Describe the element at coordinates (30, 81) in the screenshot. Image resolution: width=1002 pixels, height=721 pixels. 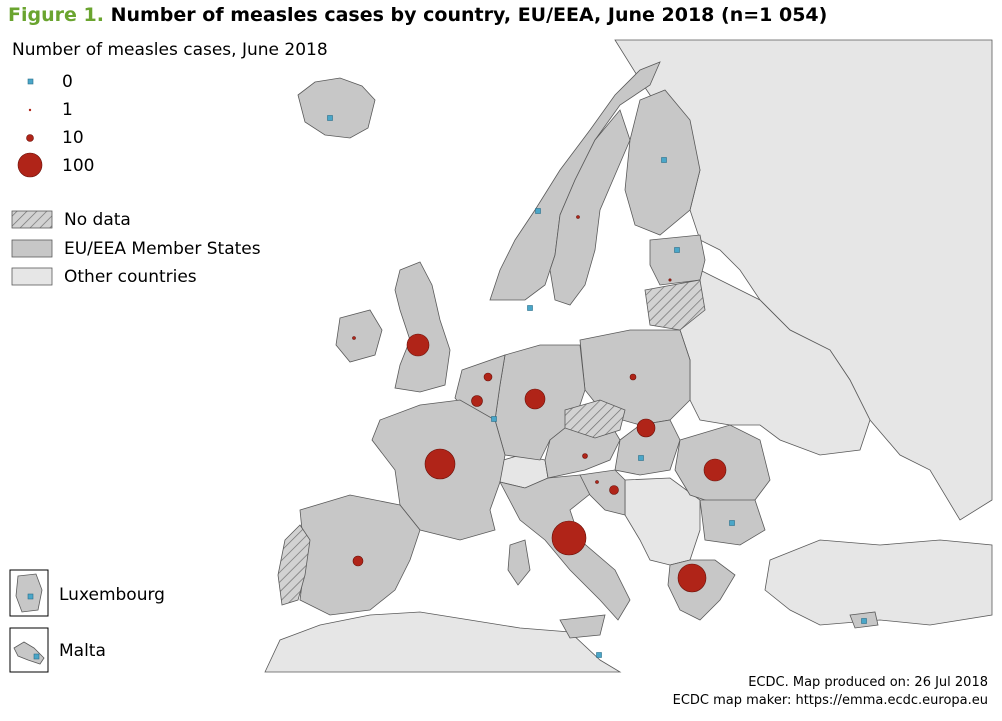
I see `legend-zero-symbol` at that location.